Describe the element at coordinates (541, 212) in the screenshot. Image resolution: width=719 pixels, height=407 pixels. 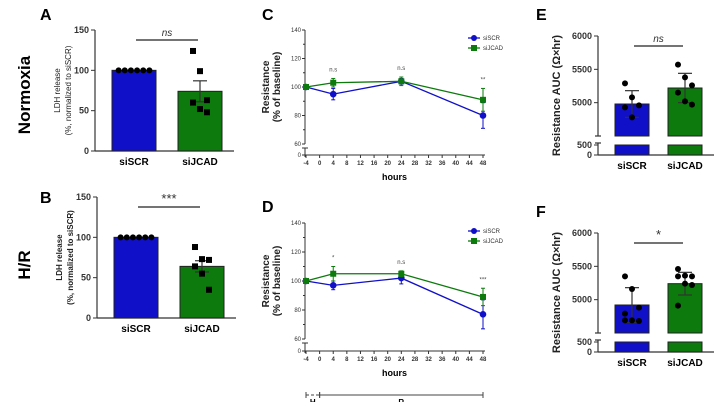
I see `panel-letter: F` at that location.